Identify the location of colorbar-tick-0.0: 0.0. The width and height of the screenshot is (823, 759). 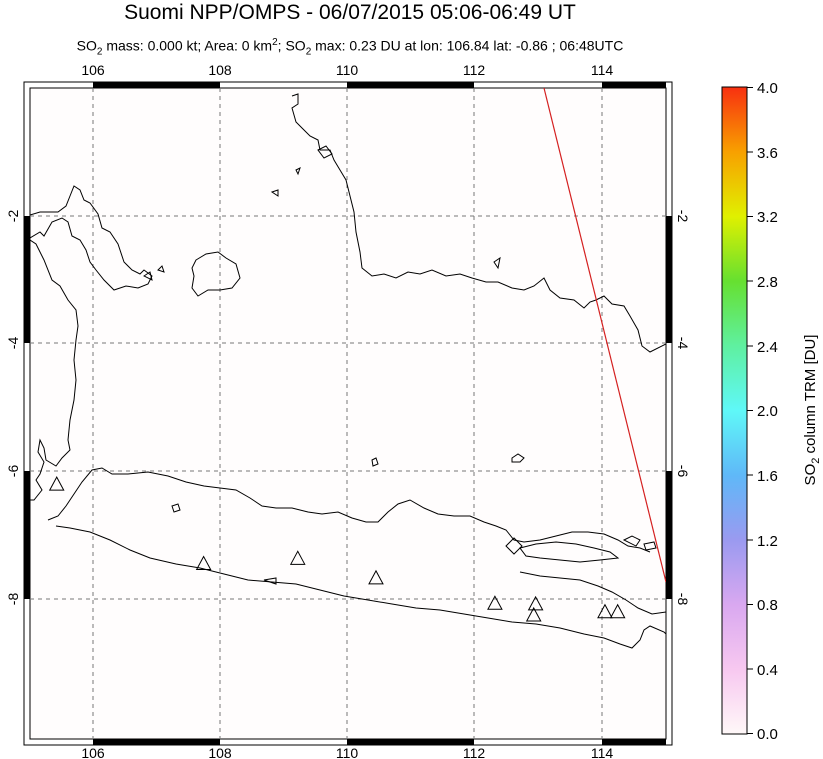
(767, 734).